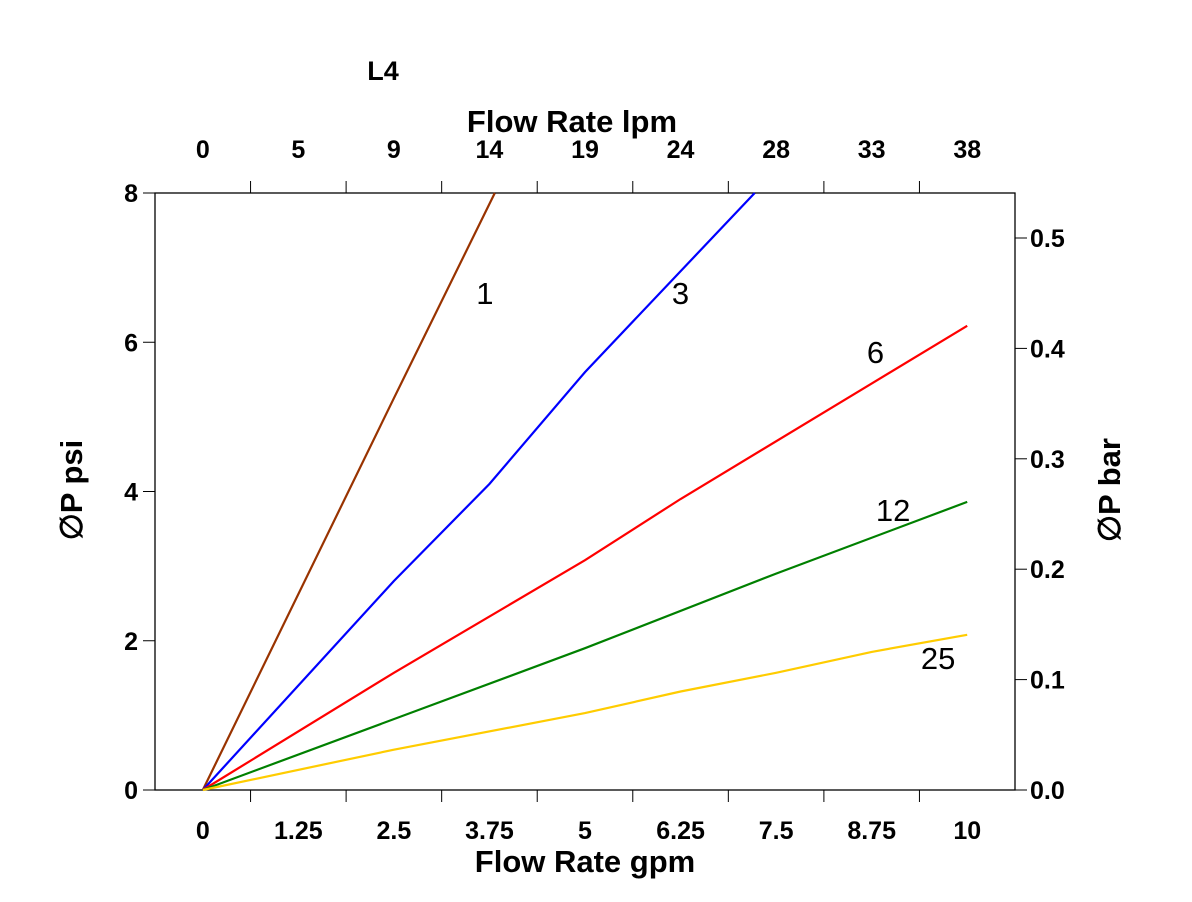  I want to click on series-label-25: 25, so click(938, 658).